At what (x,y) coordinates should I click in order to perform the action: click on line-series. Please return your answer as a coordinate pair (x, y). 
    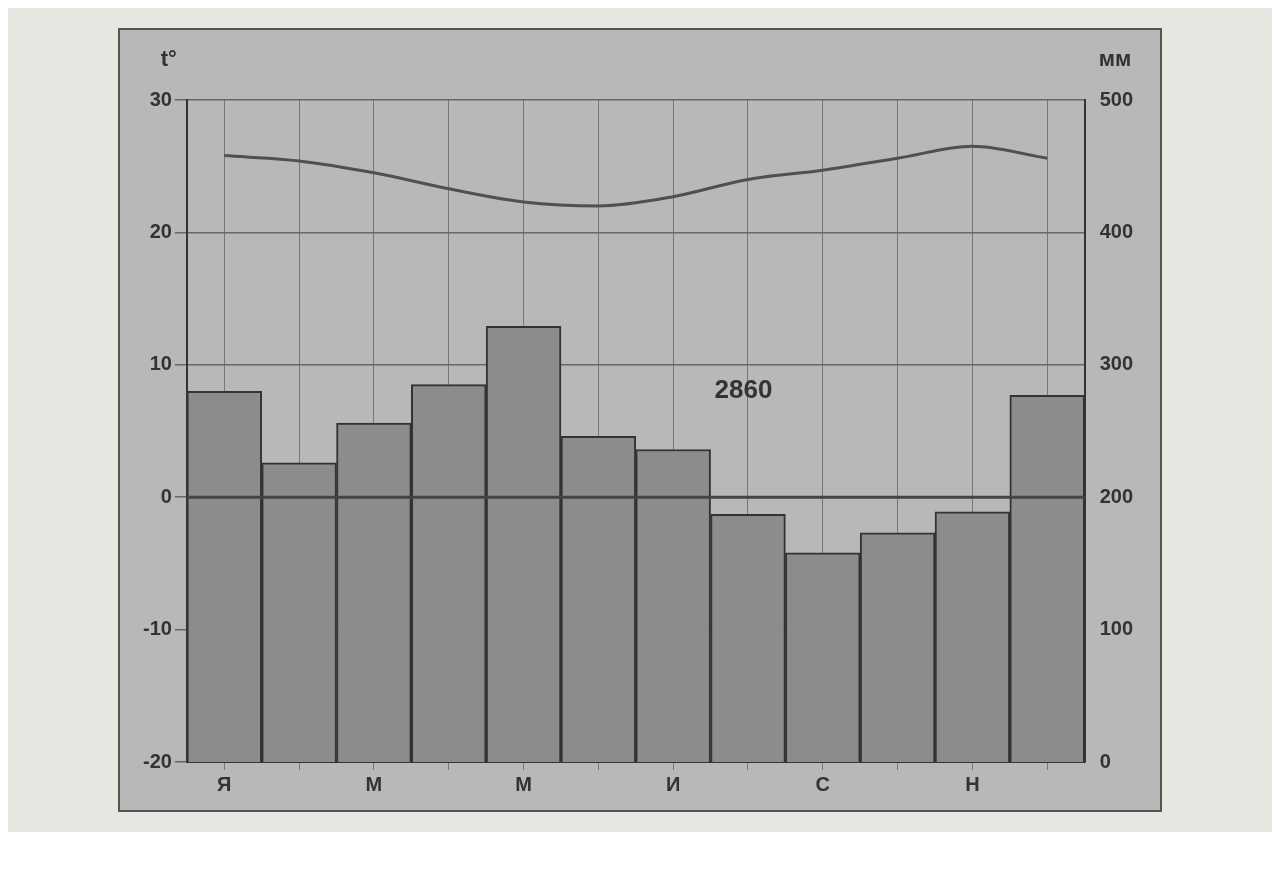
    Looking at the image, I should click on (635, 176).